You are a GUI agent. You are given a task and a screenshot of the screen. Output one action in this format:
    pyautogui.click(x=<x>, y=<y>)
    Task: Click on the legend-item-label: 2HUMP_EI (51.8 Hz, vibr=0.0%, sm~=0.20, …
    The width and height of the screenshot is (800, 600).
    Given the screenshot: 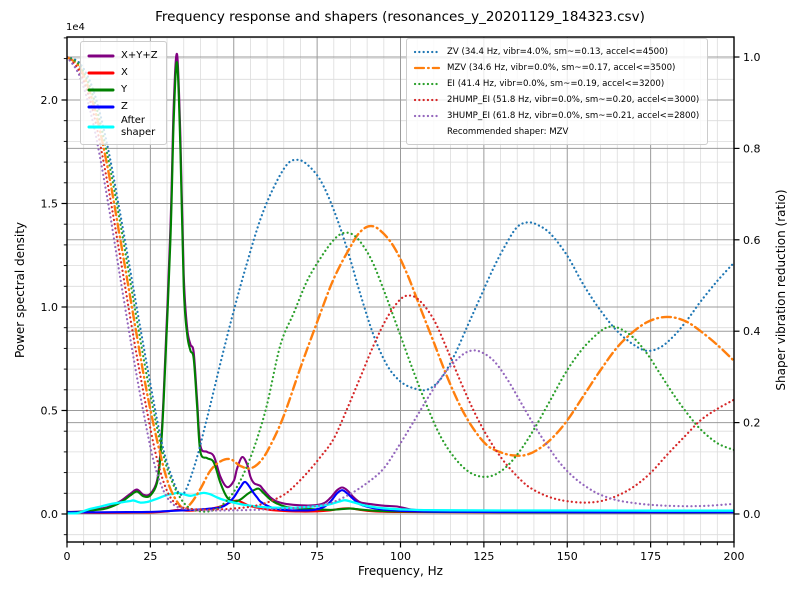 What is the action you would take?
    pyautogui.click(x=573, y=100)
    